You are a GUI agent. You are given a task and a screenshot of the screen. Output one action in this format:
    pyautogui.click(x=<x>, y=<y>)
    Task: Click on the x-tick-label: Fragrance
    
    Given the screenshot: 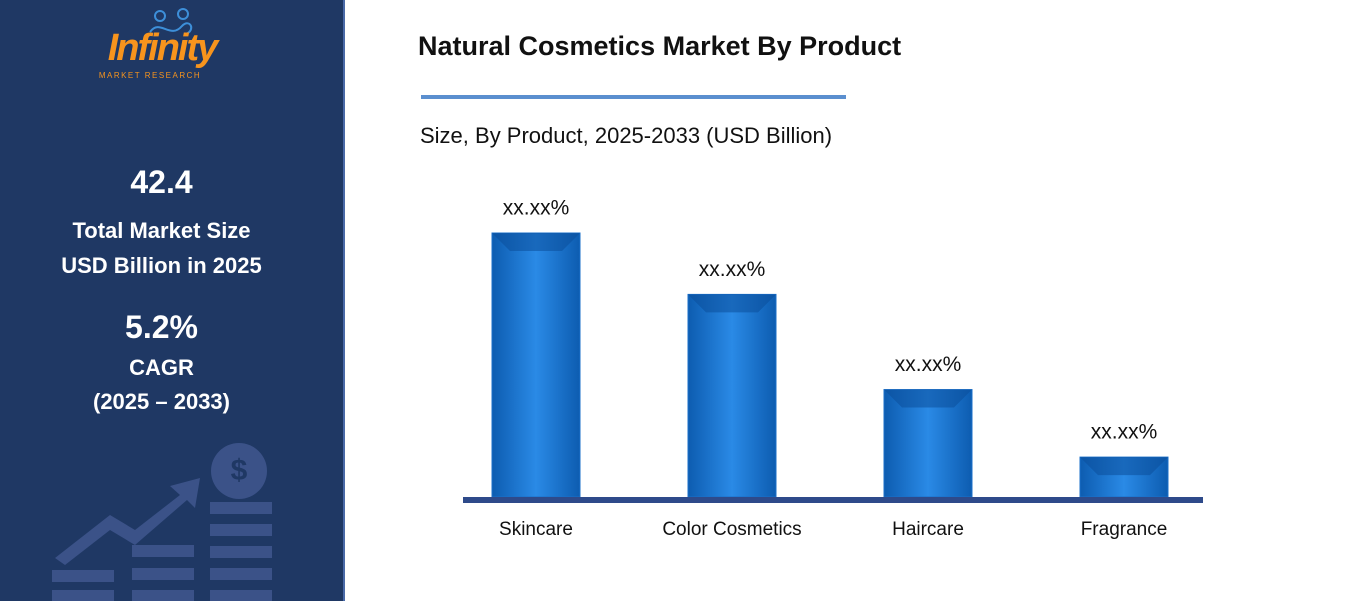 What is the action you would take?
    pyautogui.click(x=1124, y=529)
    